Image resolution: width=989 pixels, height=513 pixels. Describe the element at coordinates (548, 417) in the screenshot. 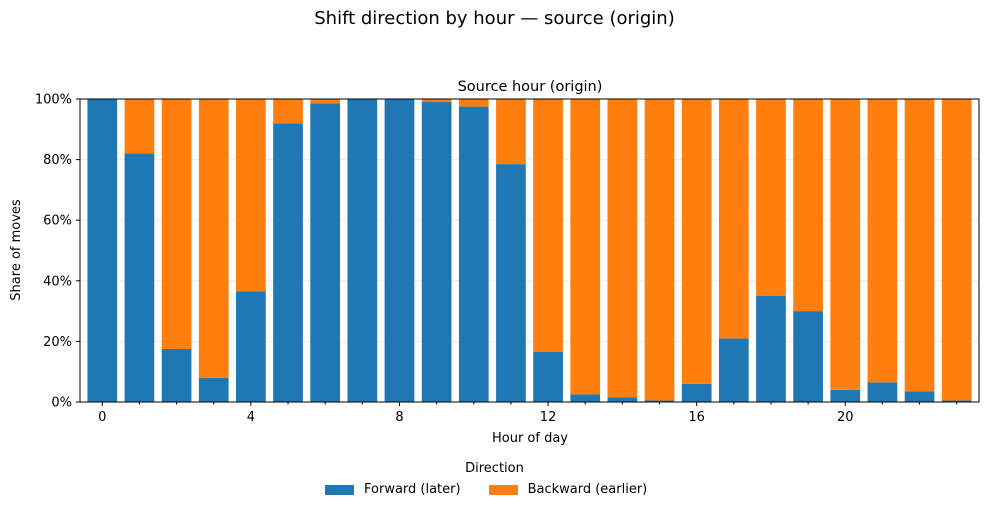

I see `x-tick-label: 12` at that location.